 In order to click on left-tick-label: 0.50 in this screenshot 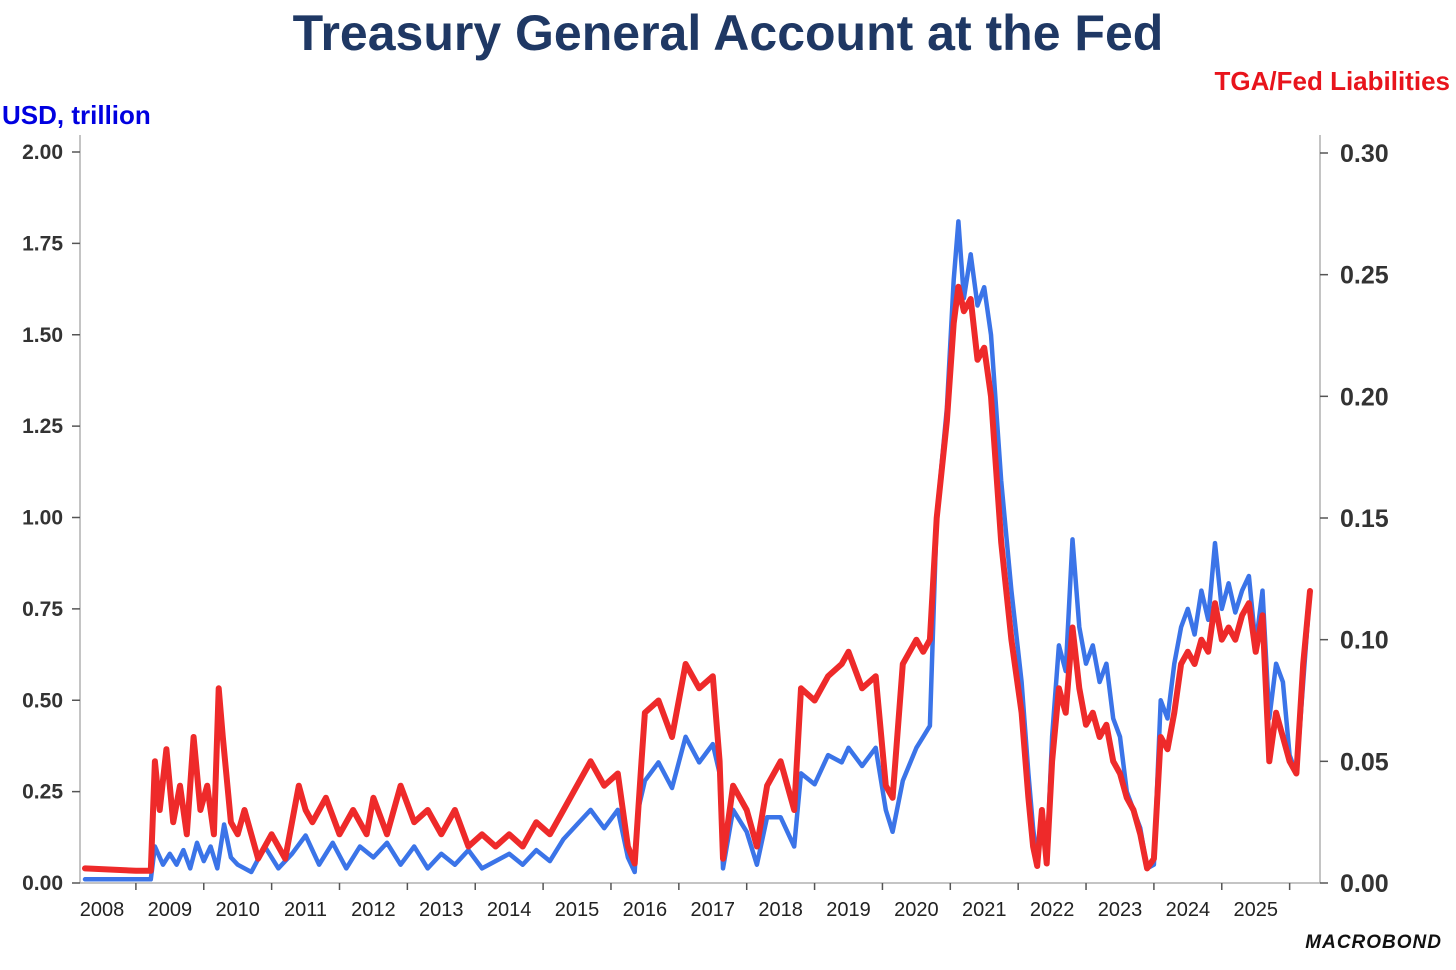, I will do `click(42, 700)`.